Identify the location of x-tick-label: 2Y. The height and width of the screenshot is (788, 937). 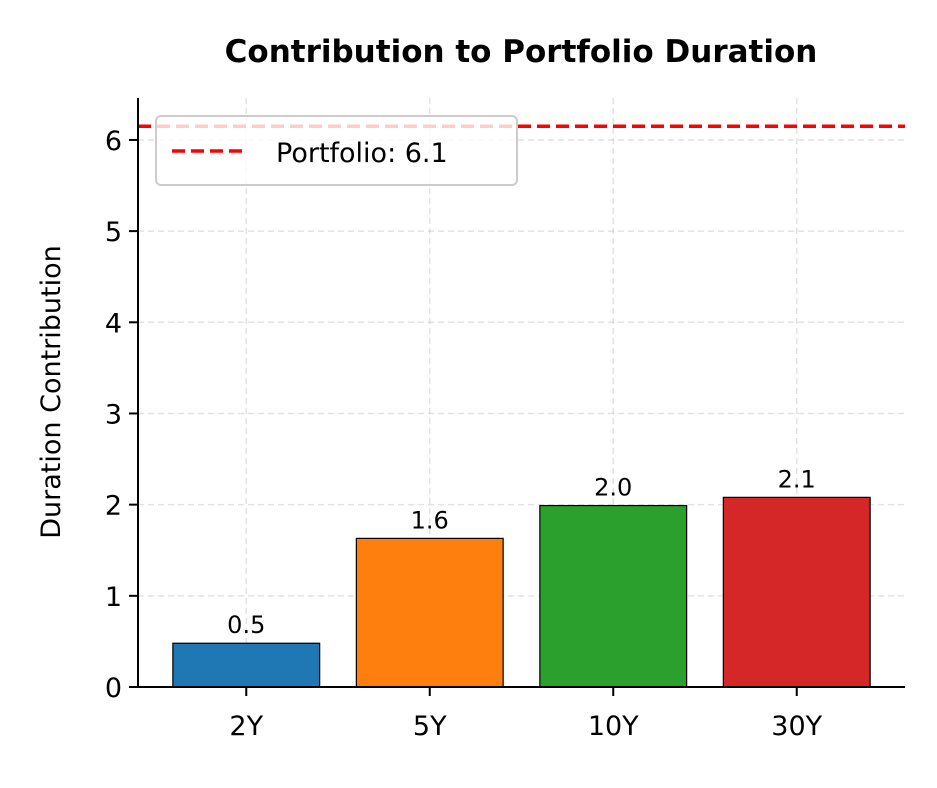
(246, 726).